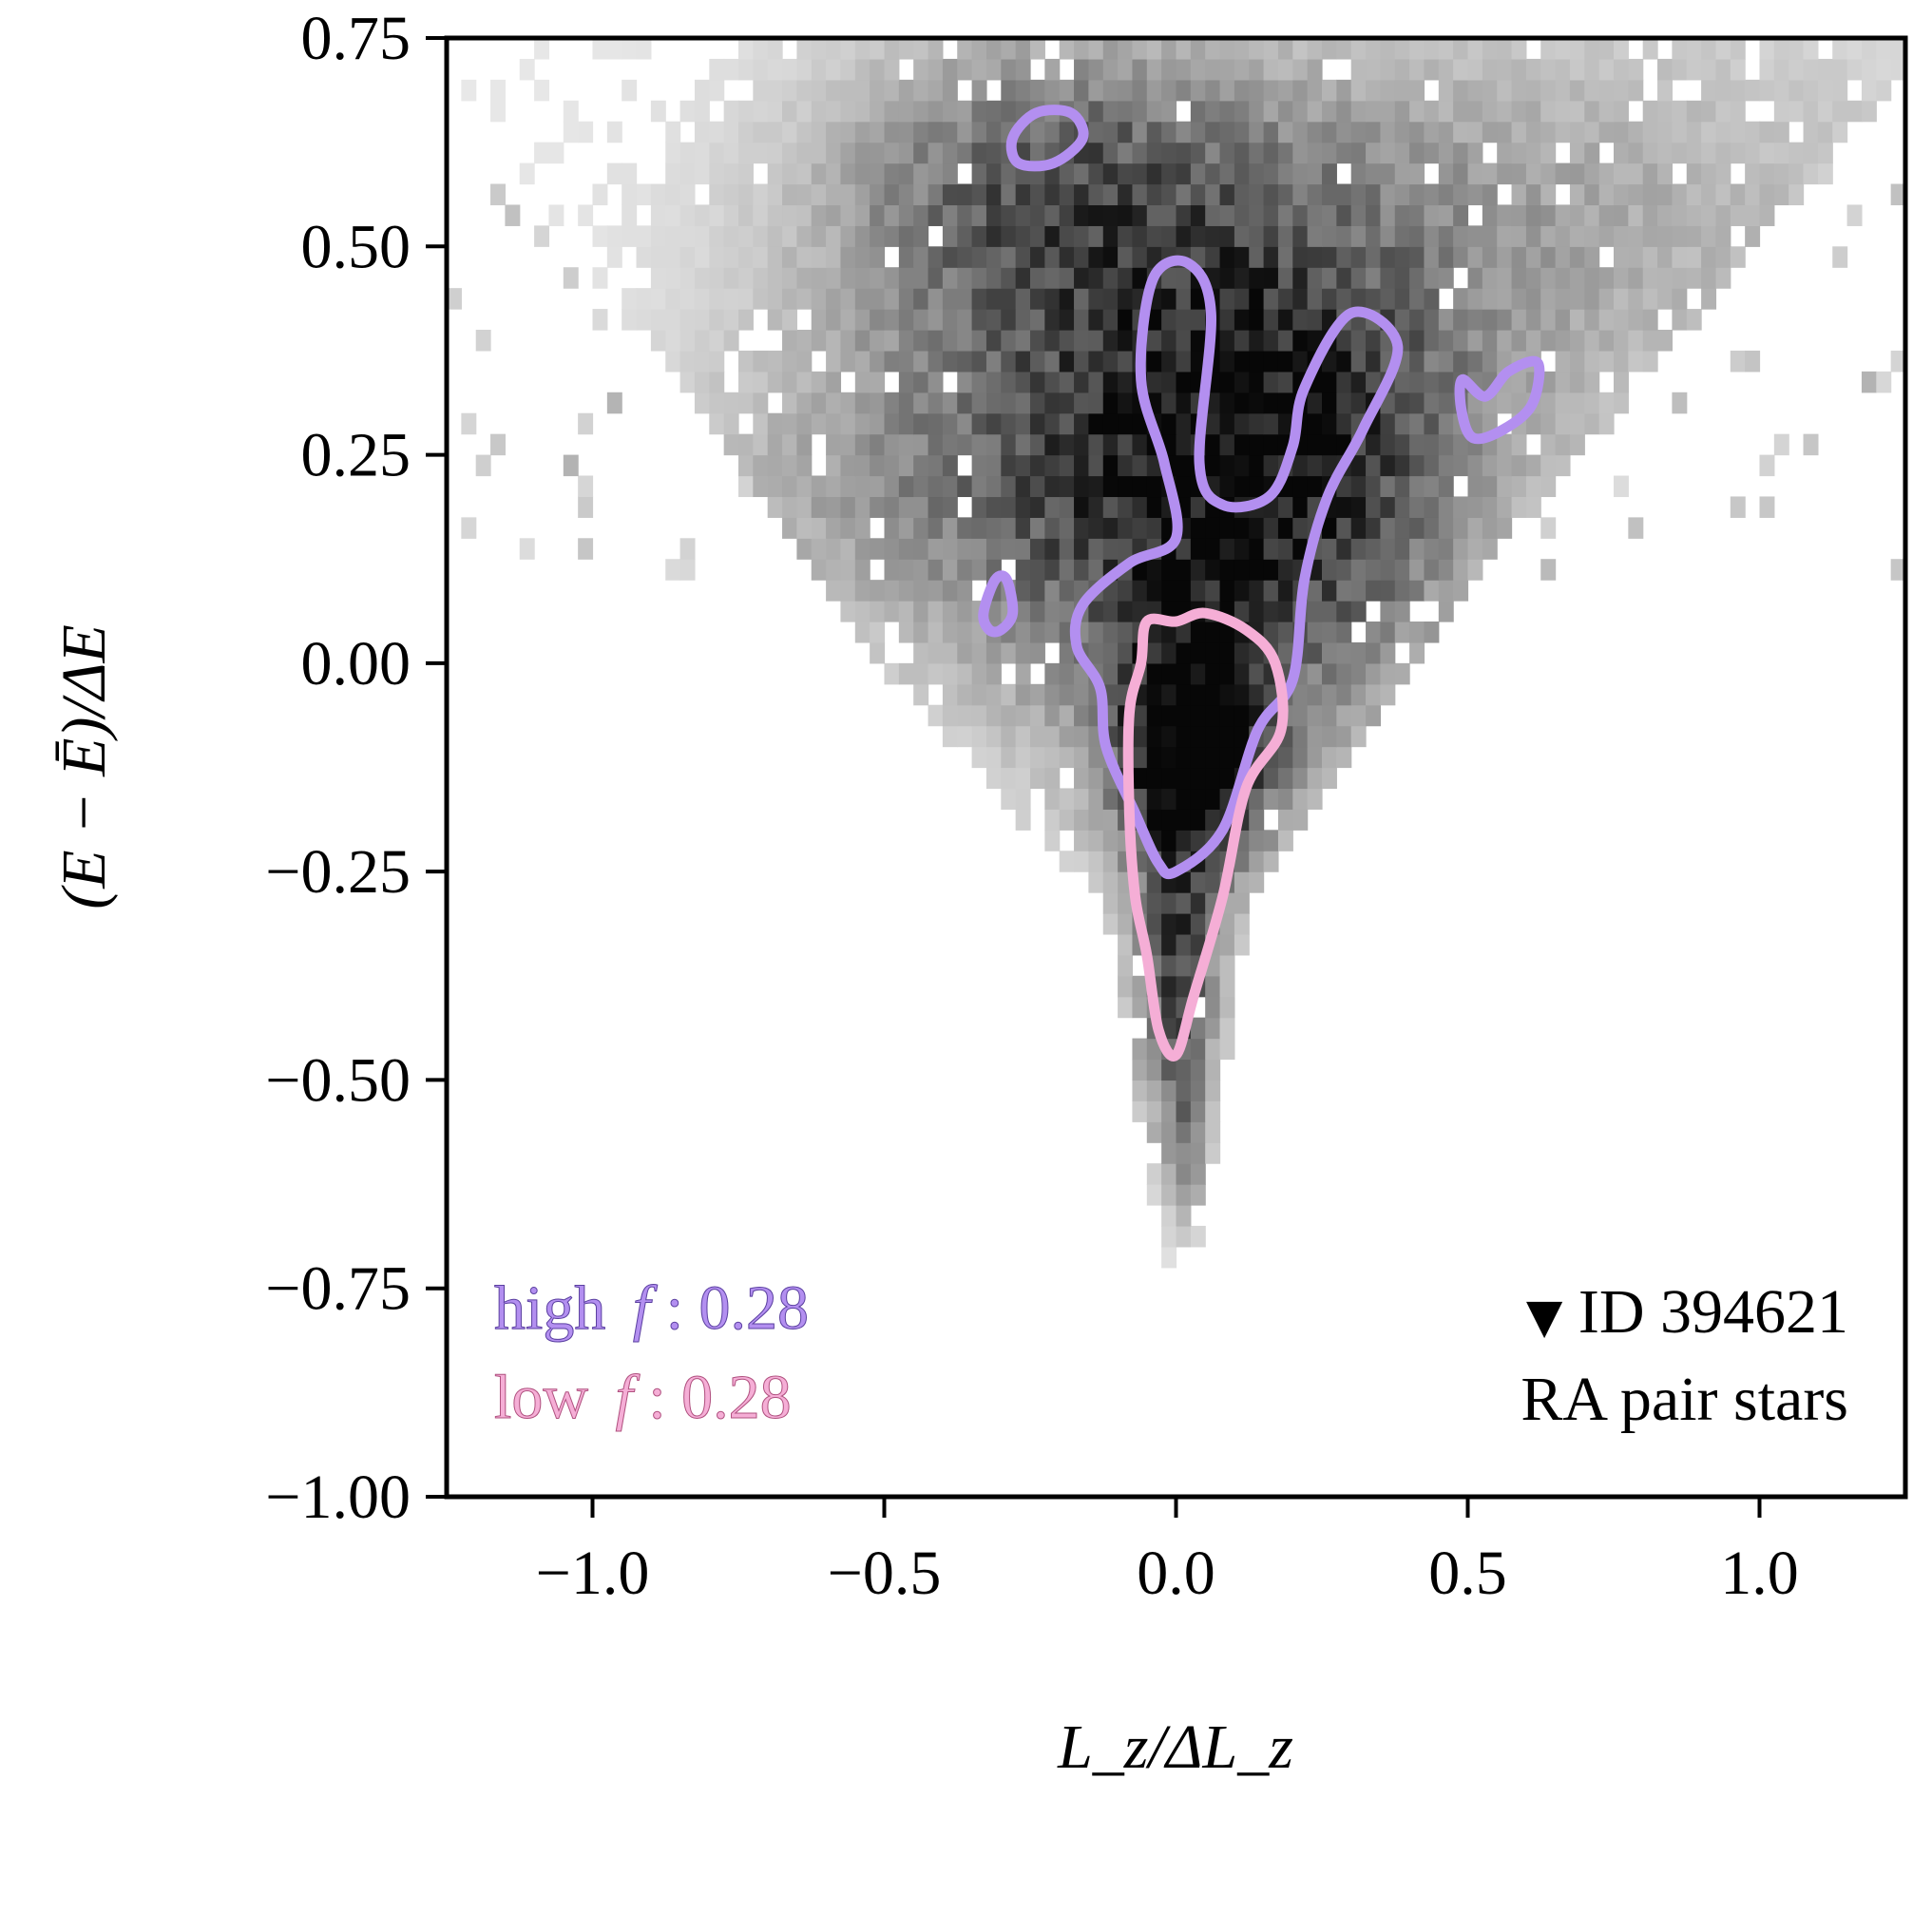 The height and width of the screenshot is (1932, 1932). What do you see at coordinates (356, 768) in the screenshot?
I see `y-axis: −1.00−0.75−0.50−0.250.000.250.500.75` at bounding box center [356, 768].